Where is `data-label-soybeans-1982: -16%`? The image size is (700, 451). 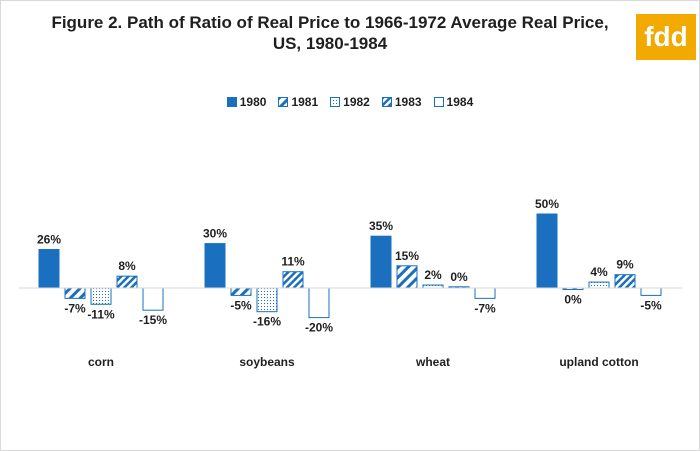
data-label-soybeans-1982: -16% is located at coordinates (267, 322).